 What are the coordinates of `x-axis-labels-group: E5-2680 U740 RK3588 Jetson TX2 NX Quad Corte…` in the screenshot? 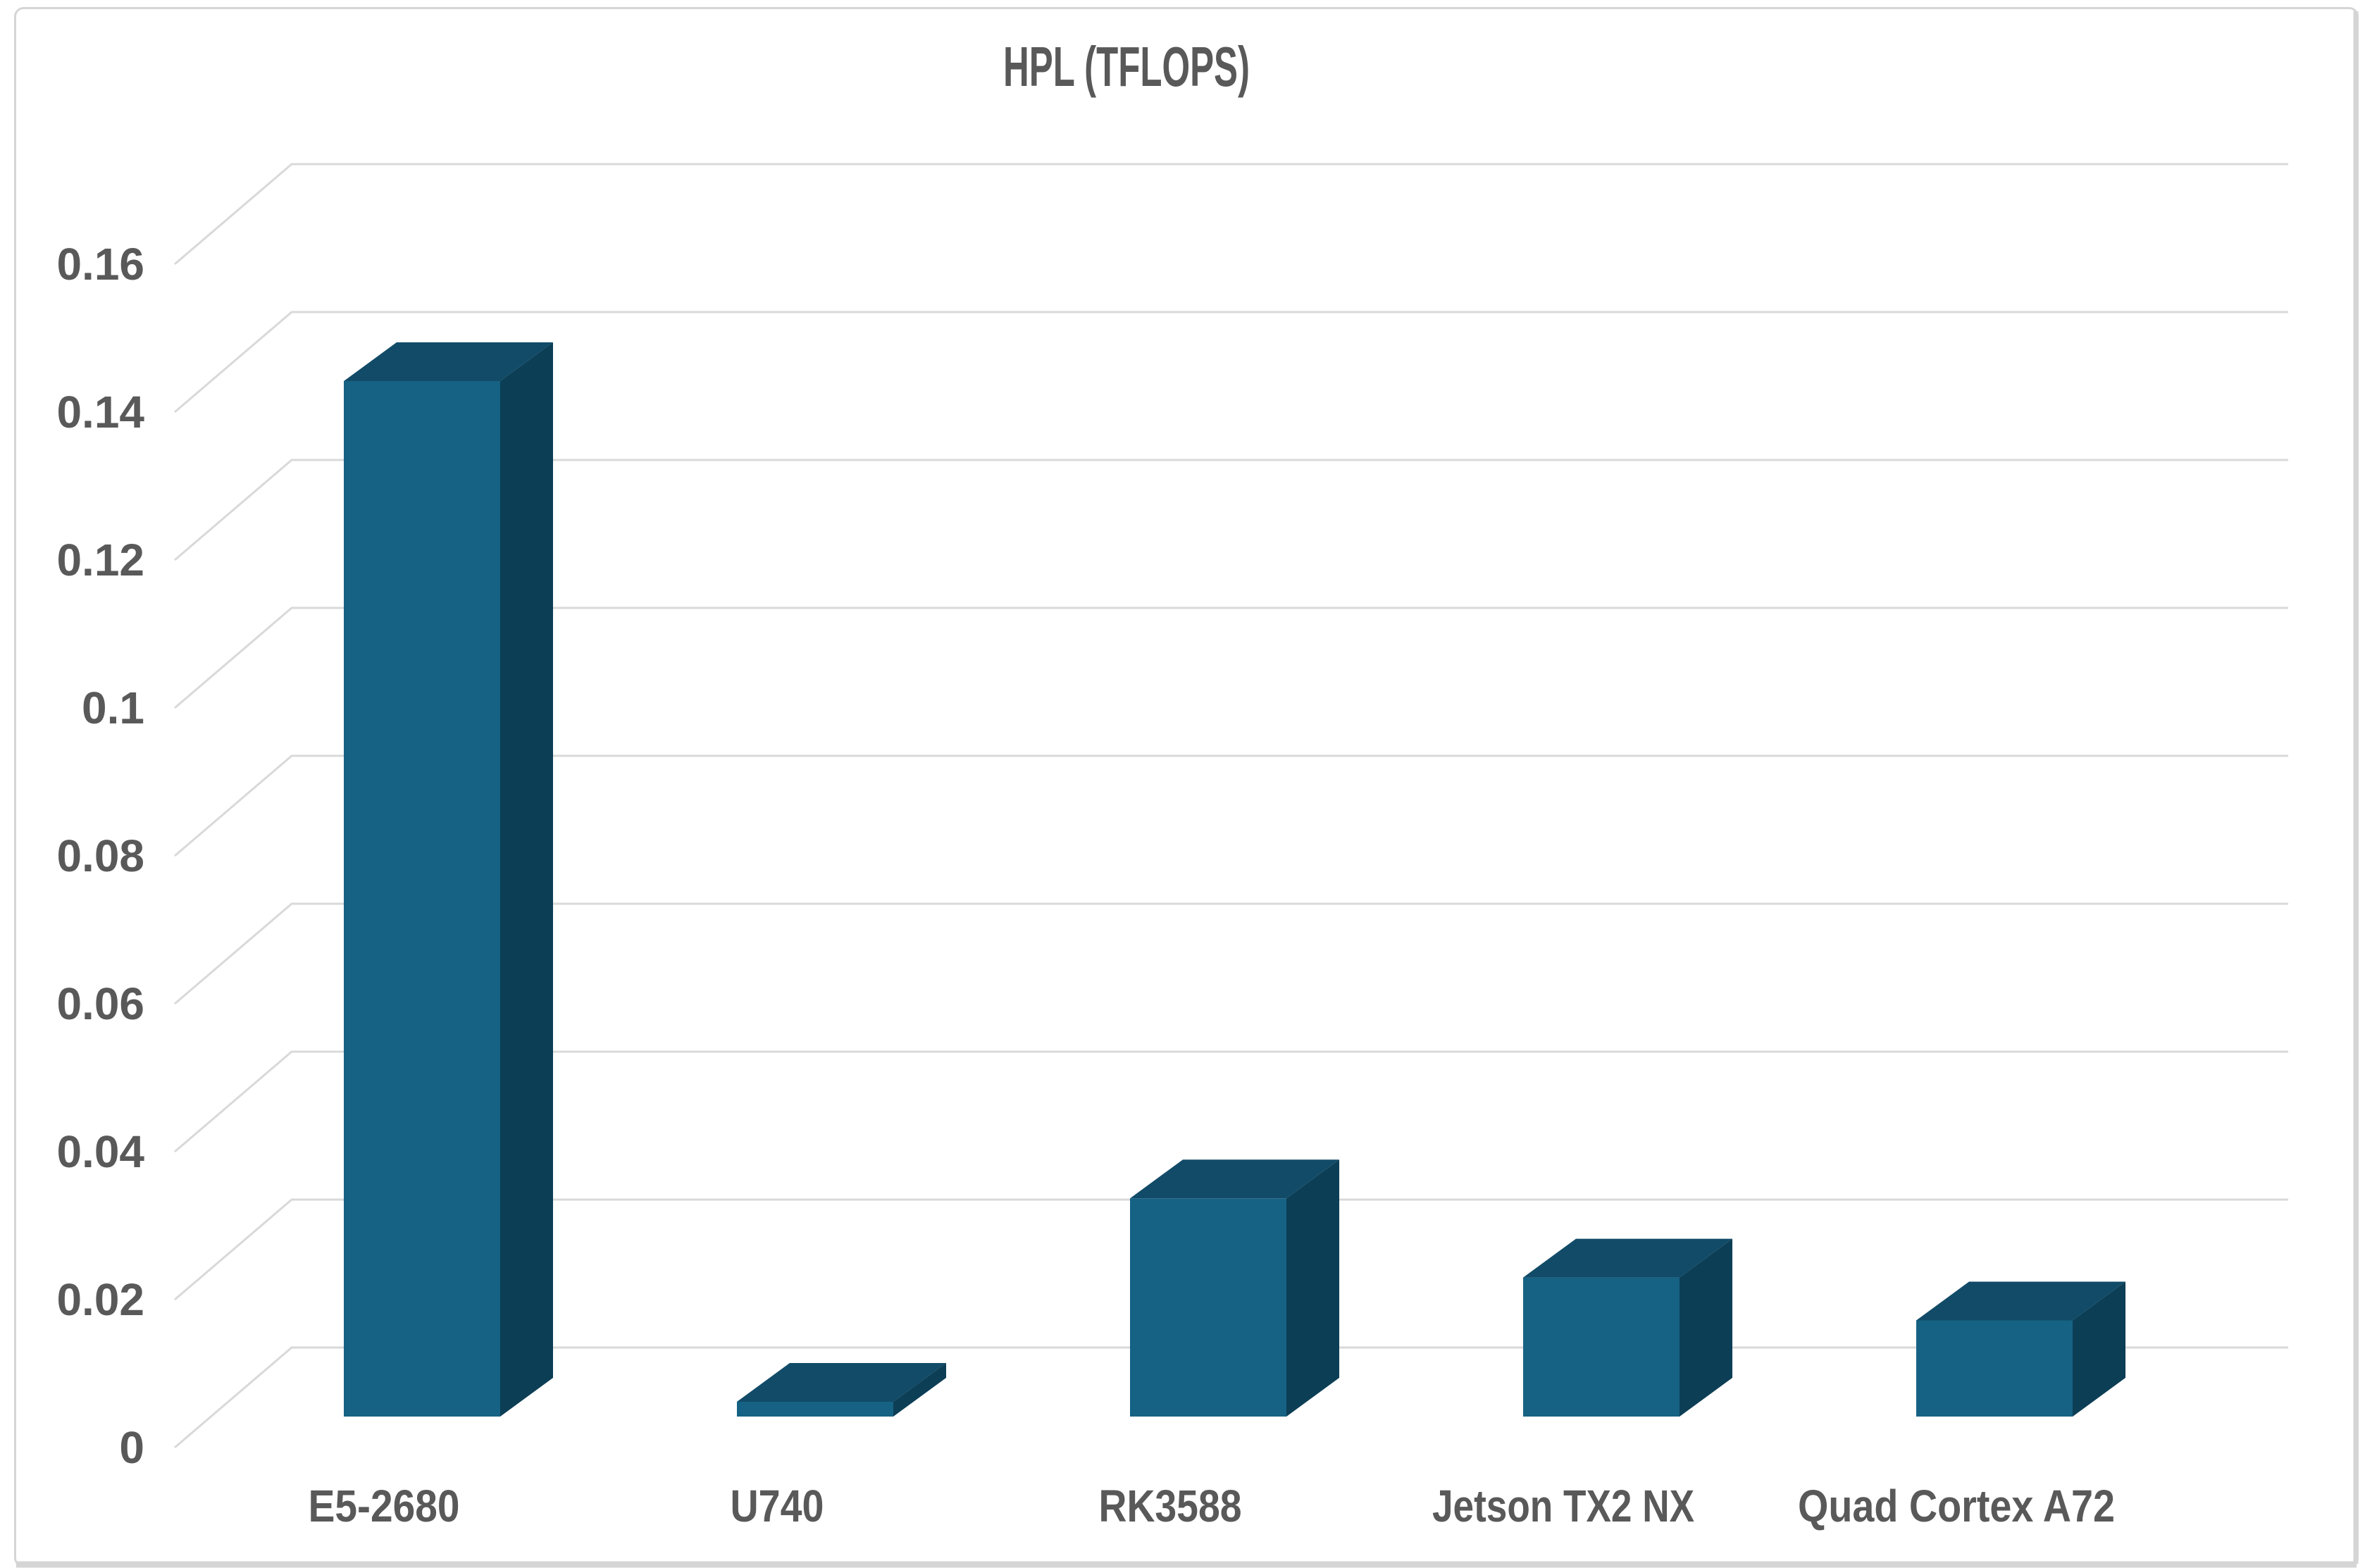 It's located at (1212, 1506).